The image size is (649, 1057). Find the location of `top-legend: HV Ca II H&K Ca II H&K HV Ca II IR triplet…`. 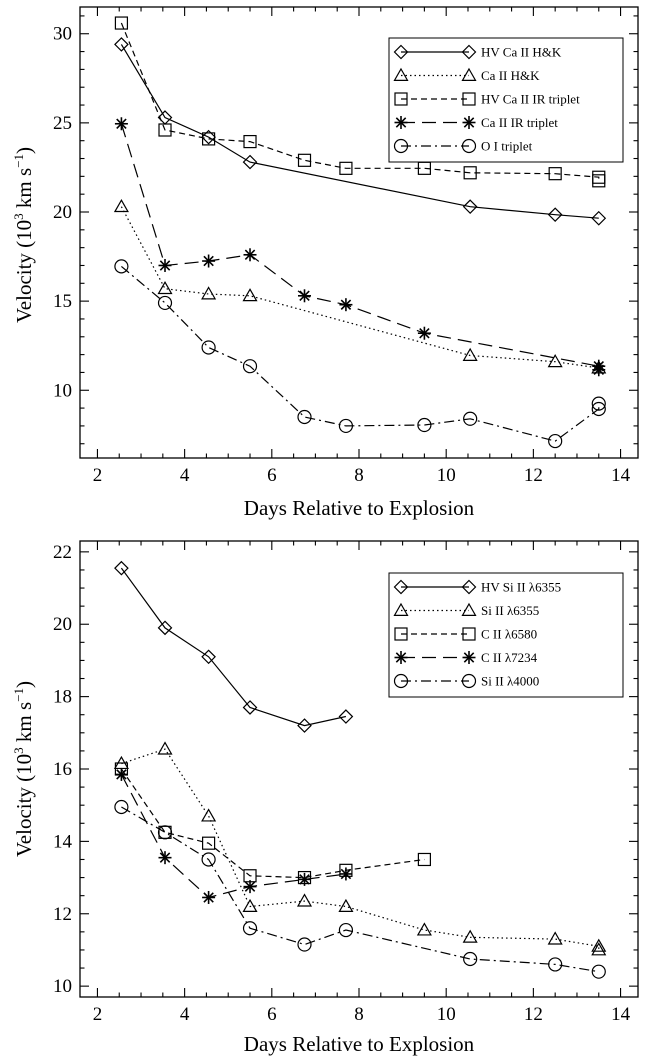

top-legend: HV Ca II H&K Ca II H&K HV Ca II IR triplet… is located at coordinates (506, 100).